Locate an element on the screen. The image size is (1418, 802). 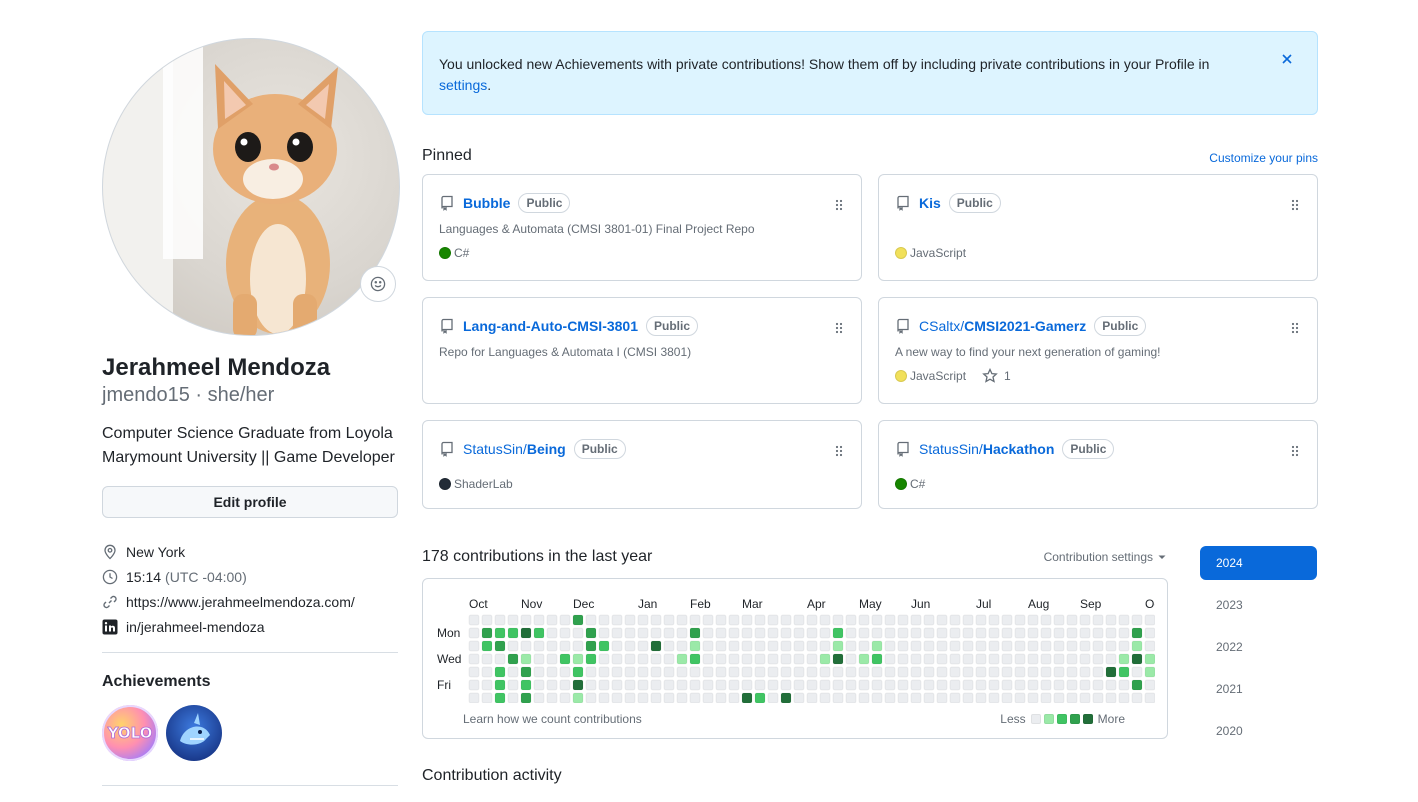
edit-profile-button: Edit profile is located at coordinates (250, 502).